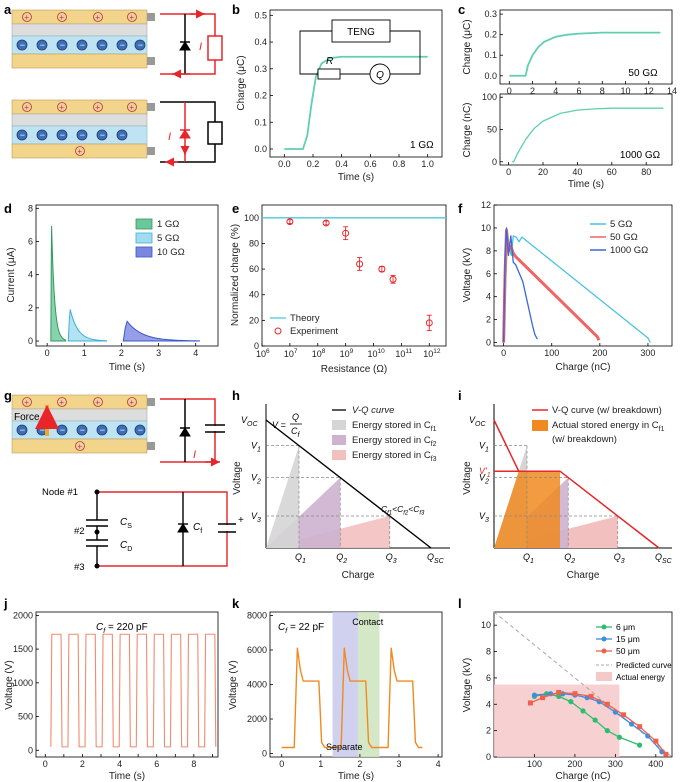  Describe the element at coordinates (628, 639) in the screenshot. I see `legend-label: 15 μm` at that location.